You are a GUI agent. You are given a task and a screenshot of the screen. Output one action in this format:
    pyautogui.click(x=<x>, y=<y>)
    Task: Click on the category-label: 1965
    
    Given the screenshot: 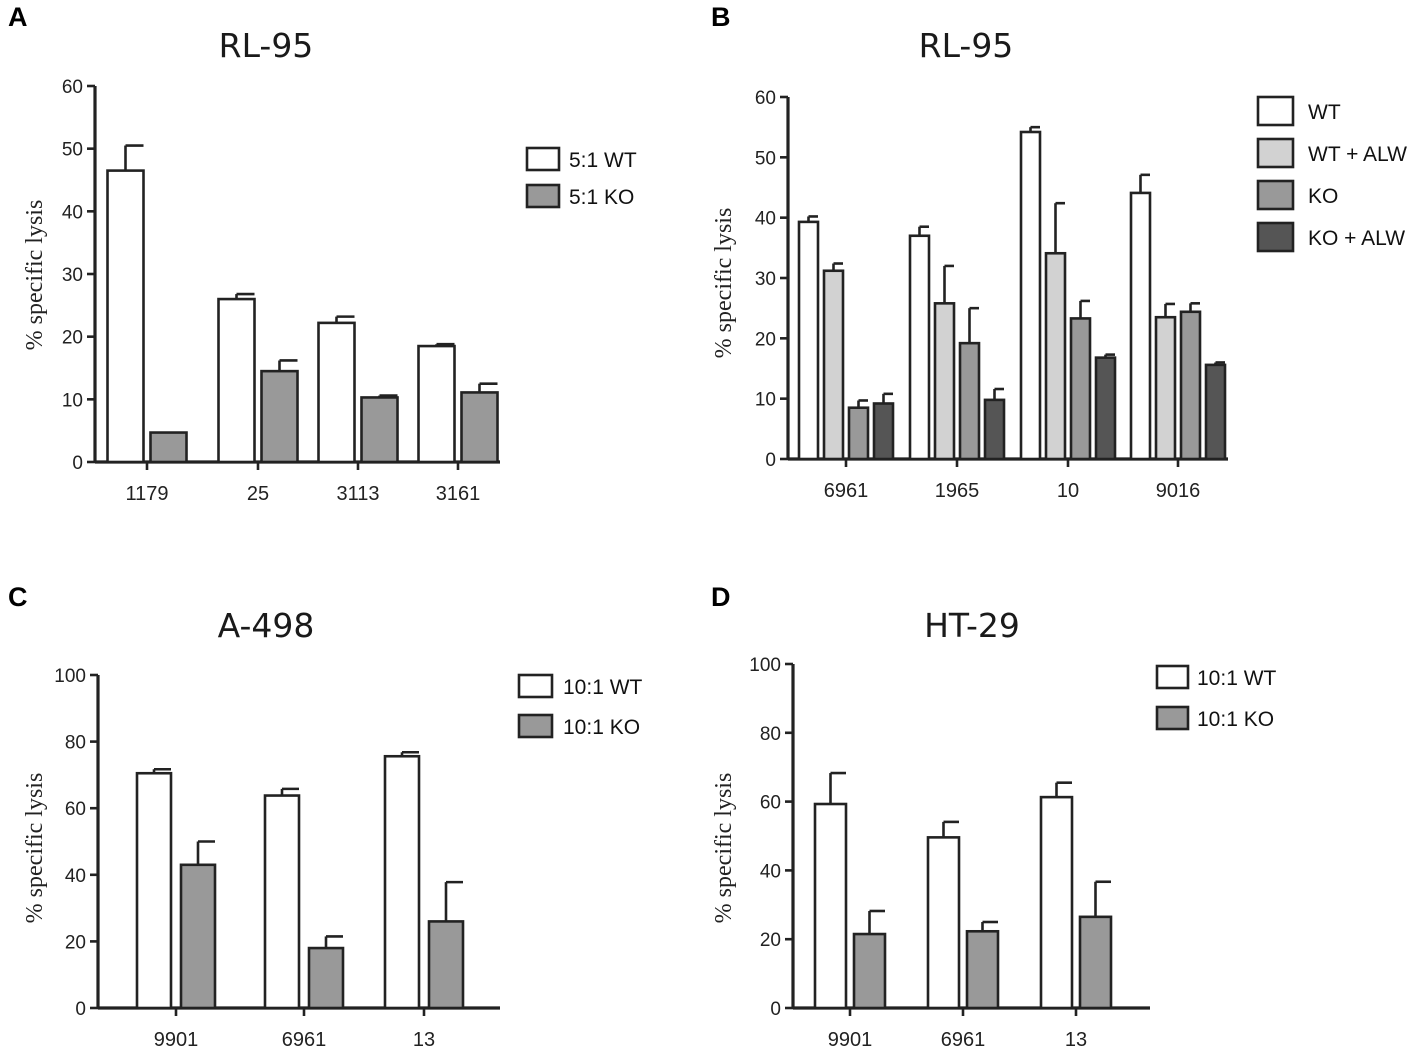 What is the action you would take?
    pyautogui.click(x=957, y=491)
    